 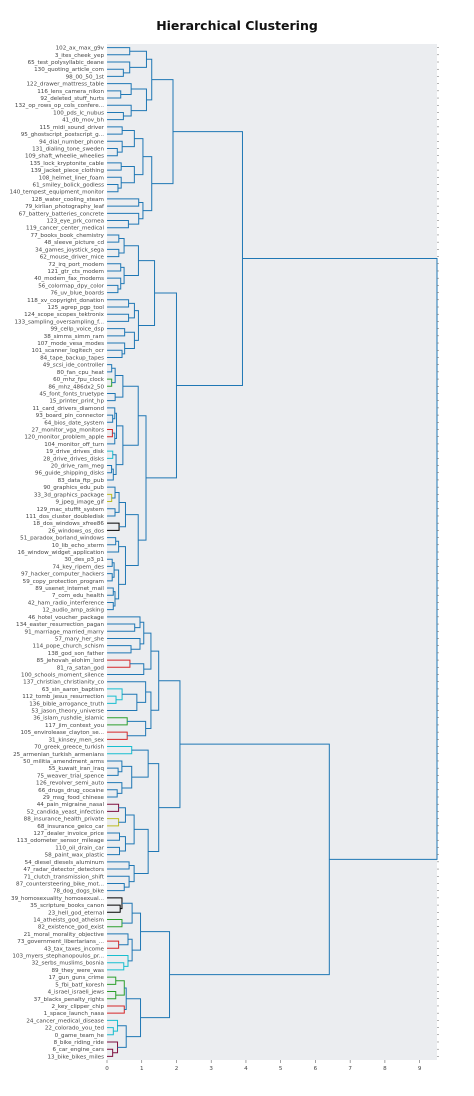 What do you see at coordinates (80, 503) in the screenshot?
I see `leaf-label: 9_jpeg_image_gif` at bounding box center [80, 503].